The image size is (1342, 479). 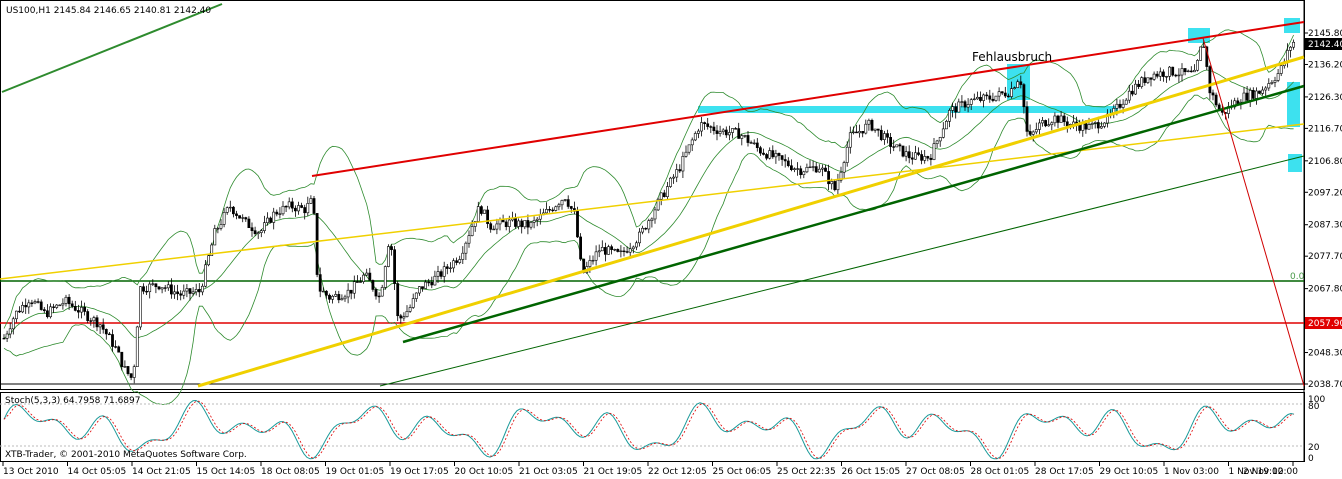 What do you see at coordinates (1314, 448) in the screenshot?
I see `stoch-20-label: 20` at bounding box center [1314, 448].